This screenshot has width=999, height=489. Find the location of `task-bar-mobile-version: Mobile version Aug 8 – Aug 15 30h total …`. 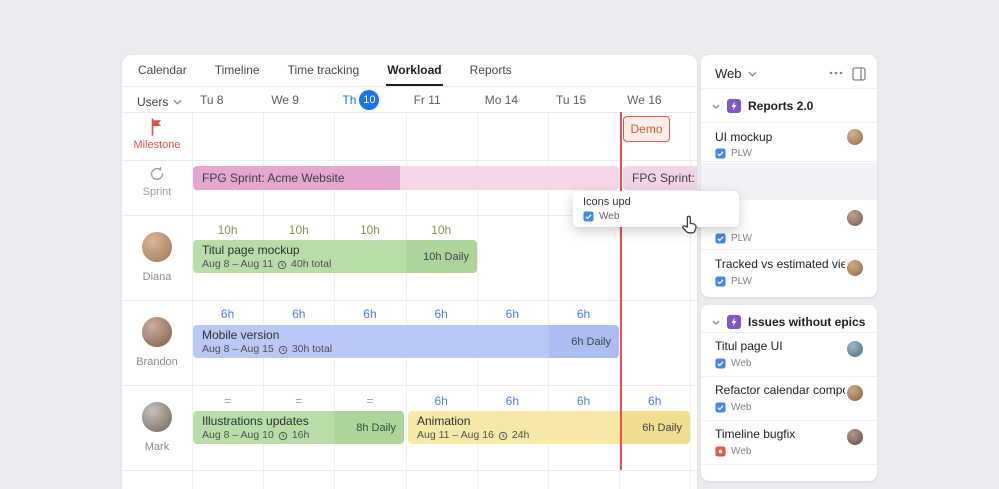

task-bar-mobile-version: Mobile version Aug 8 – Aug 15 30h total … is located at coordinates (406, 341).